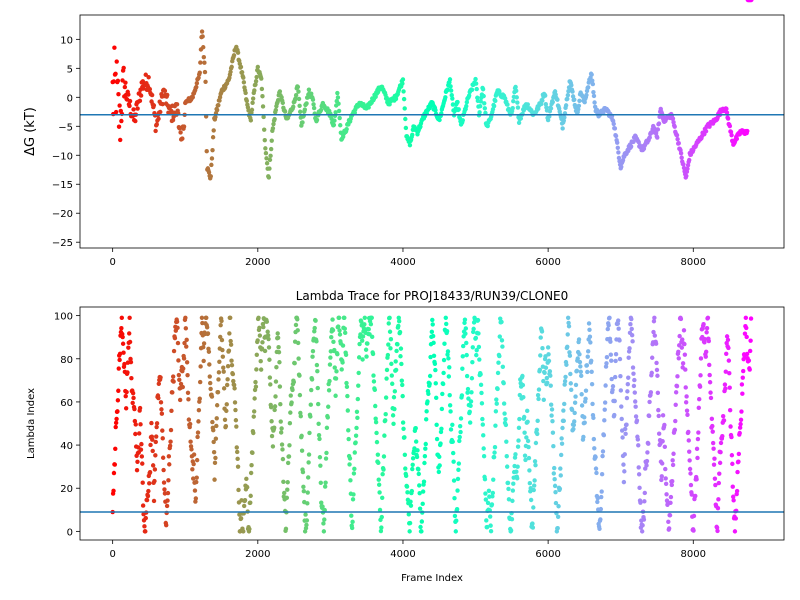  I want to click on bottom-chart-title: Lambda Trace for PROJ18433/RUN39/CLONE0, so click(432, 296).